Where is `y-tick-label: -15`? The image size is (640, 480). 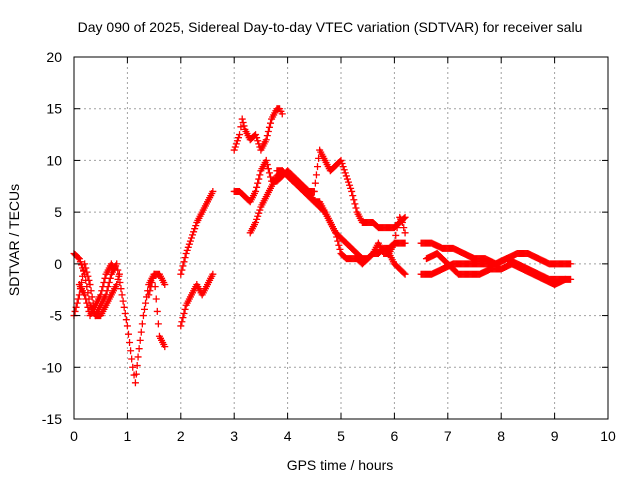 y-tick-label: -15 is located at coordinates (52, 419).